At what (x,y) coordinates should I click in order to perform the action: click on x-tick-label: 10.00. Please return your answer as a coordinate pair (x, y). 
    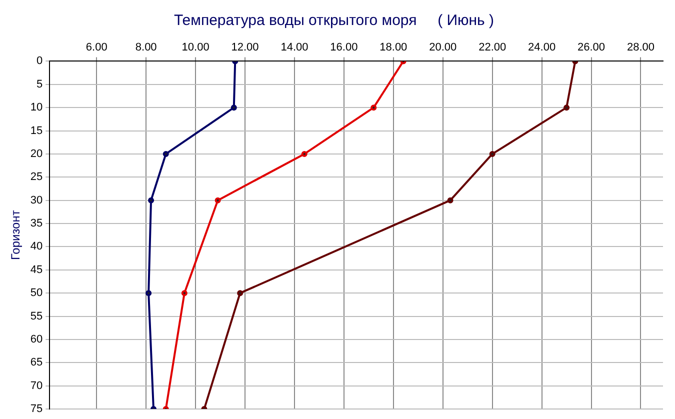
    Looking at the image, I should click on (196, 48).